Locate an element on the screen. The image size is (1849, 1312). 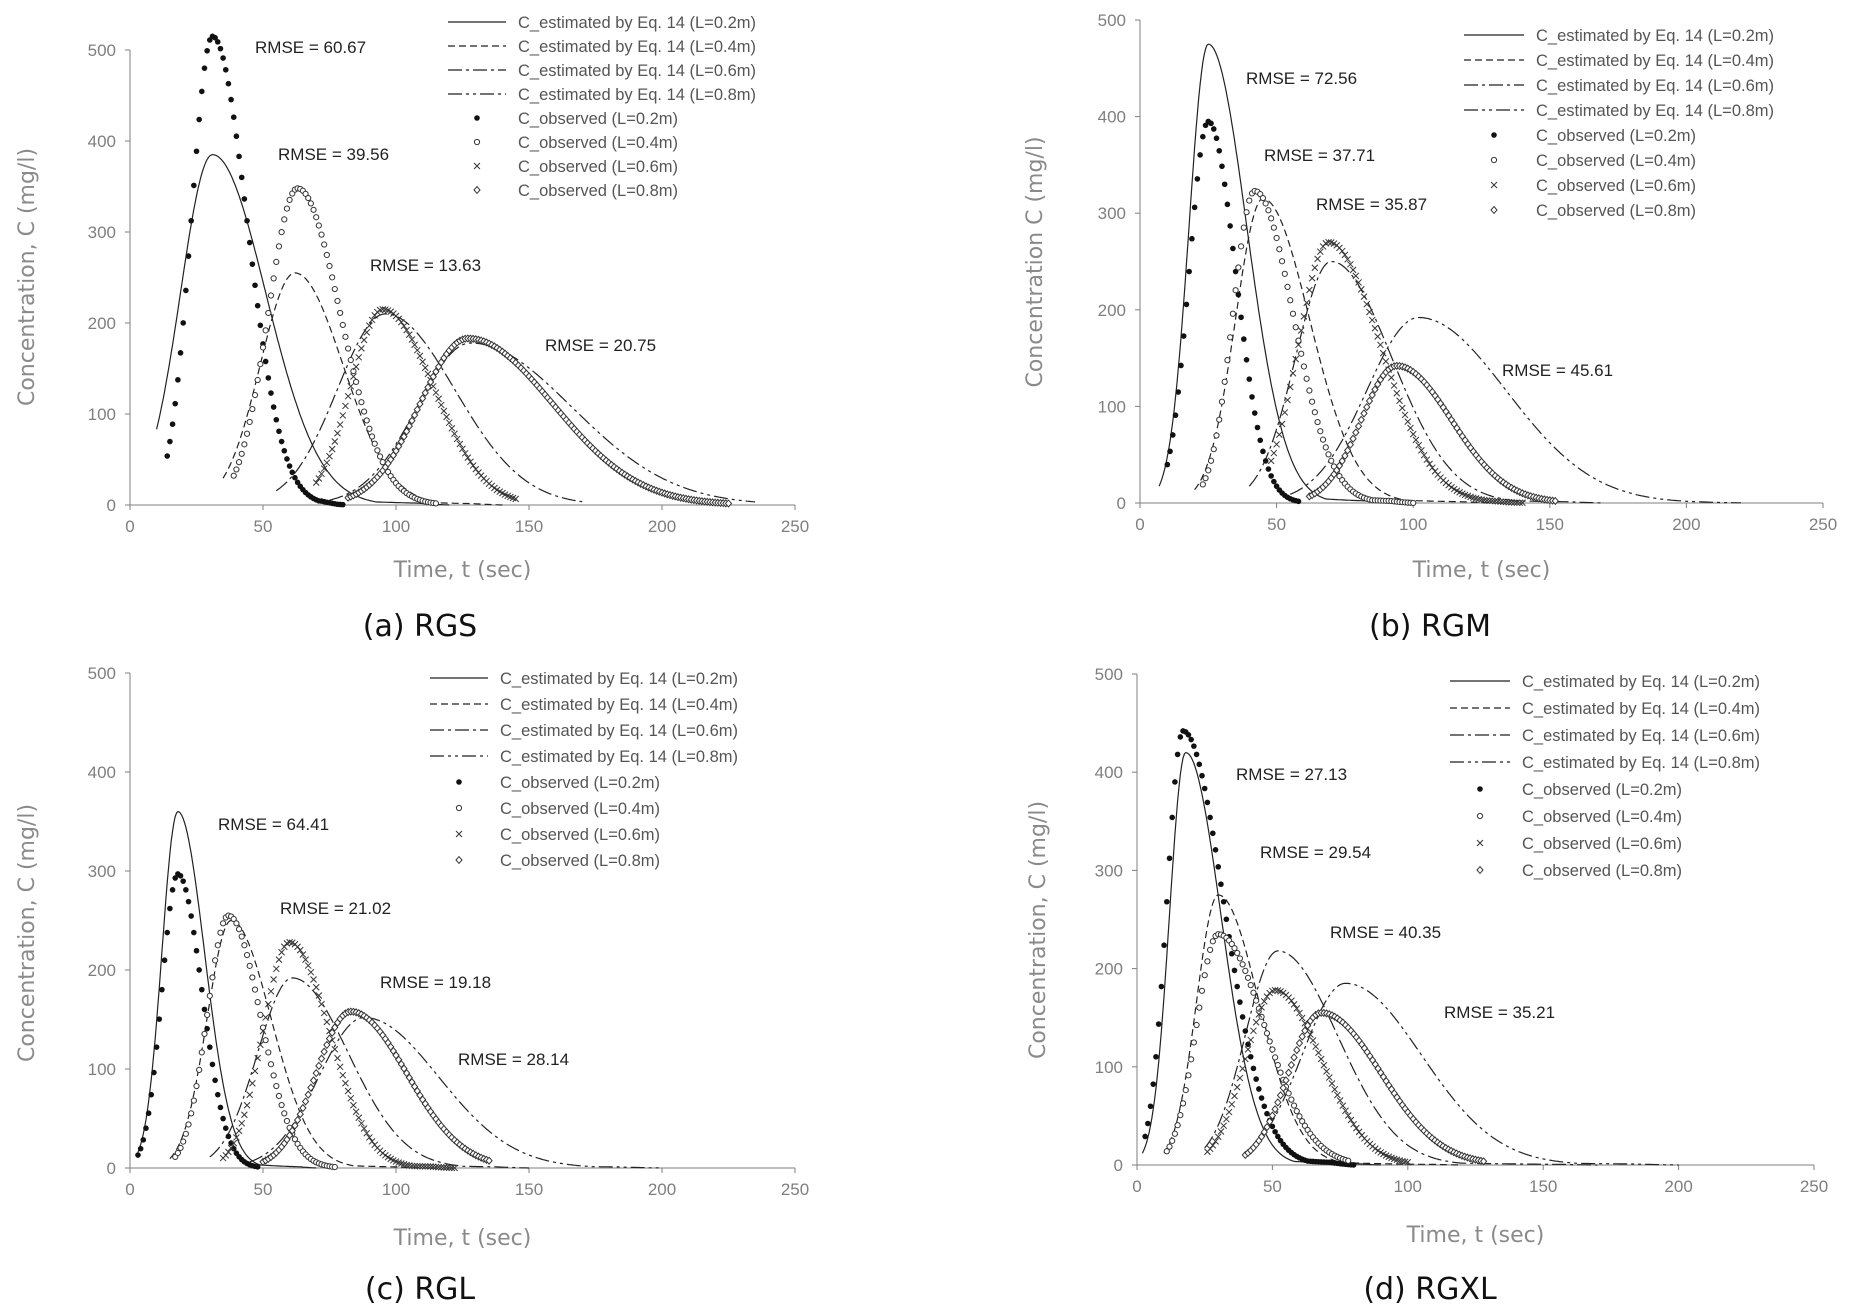
x-tick-label: 0 is located at coordinates (1139, 524).